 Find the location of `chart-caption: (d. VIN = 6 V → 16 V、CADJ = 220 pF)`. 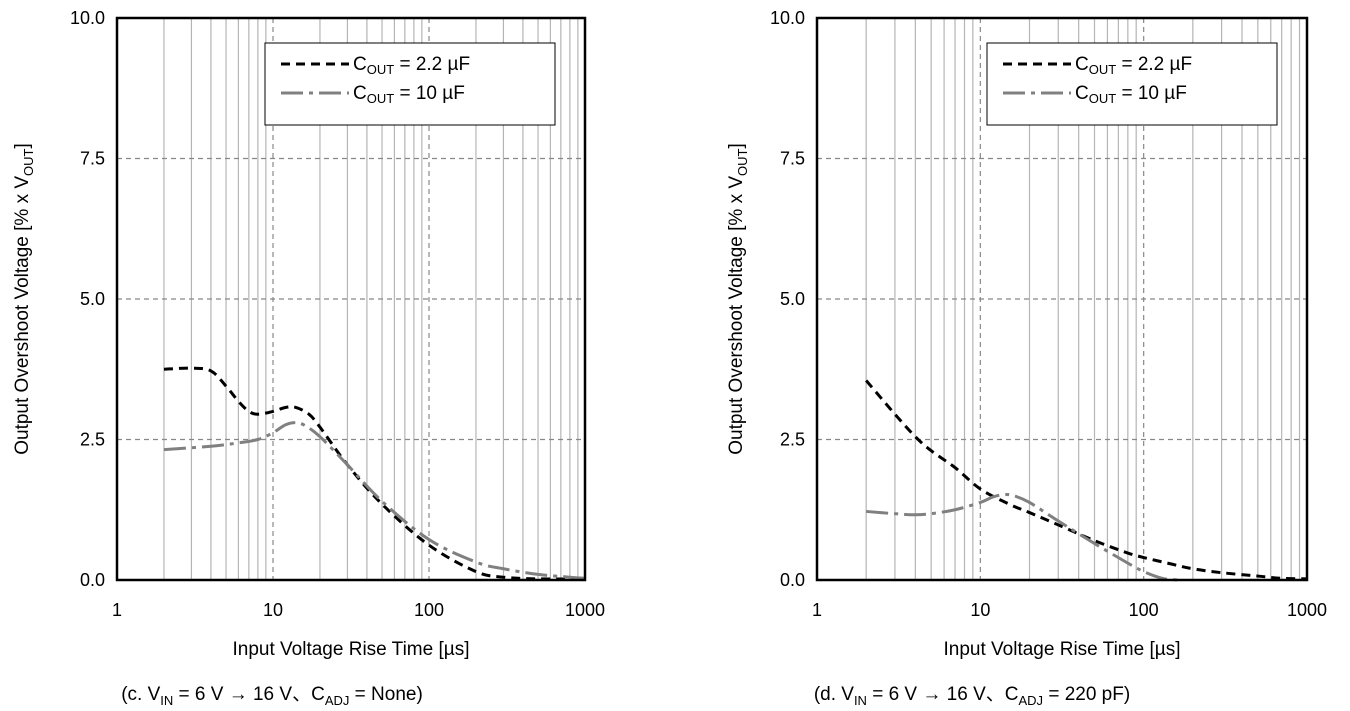

chart-caption: (d. VIN = 6 V → 16 V、CADJ = 220 pF) is located at coordinates (972, 696).